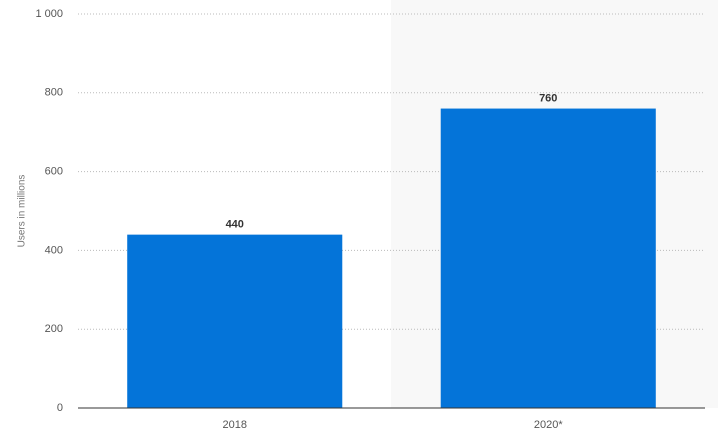  I want to click on y-tick-label: 600, so click(54, 172).